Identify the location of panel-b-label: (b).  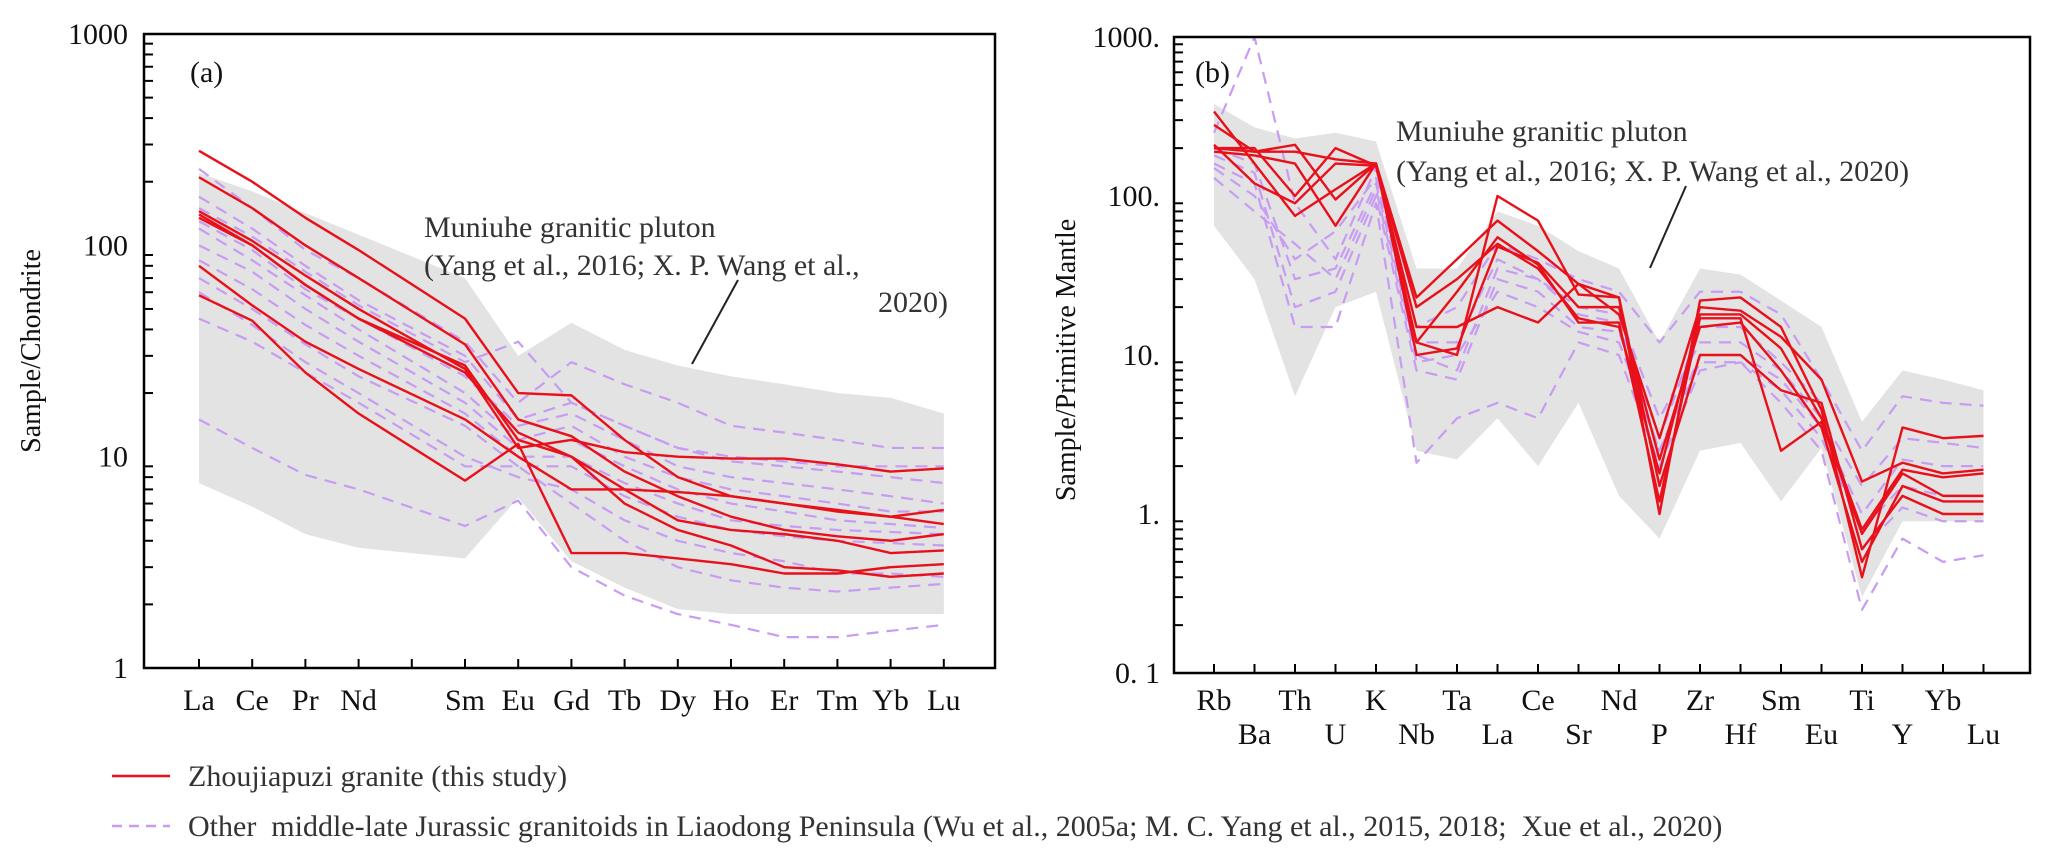
(1212, 72).